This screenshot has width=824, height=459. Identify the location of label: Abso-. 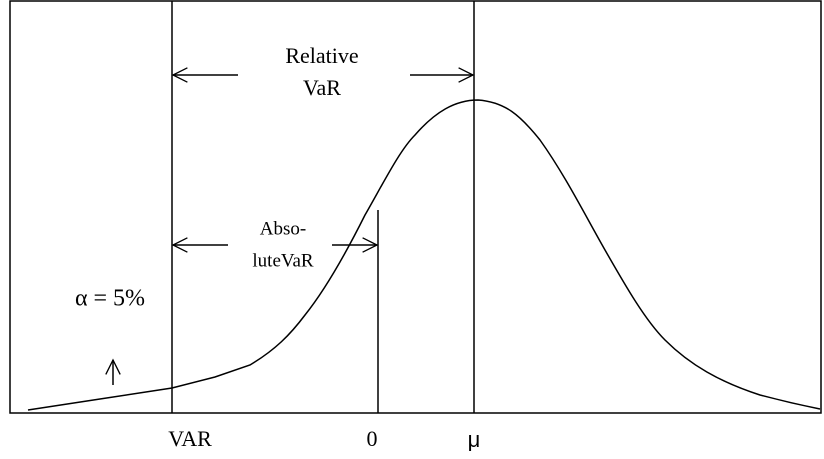
(283, 228).